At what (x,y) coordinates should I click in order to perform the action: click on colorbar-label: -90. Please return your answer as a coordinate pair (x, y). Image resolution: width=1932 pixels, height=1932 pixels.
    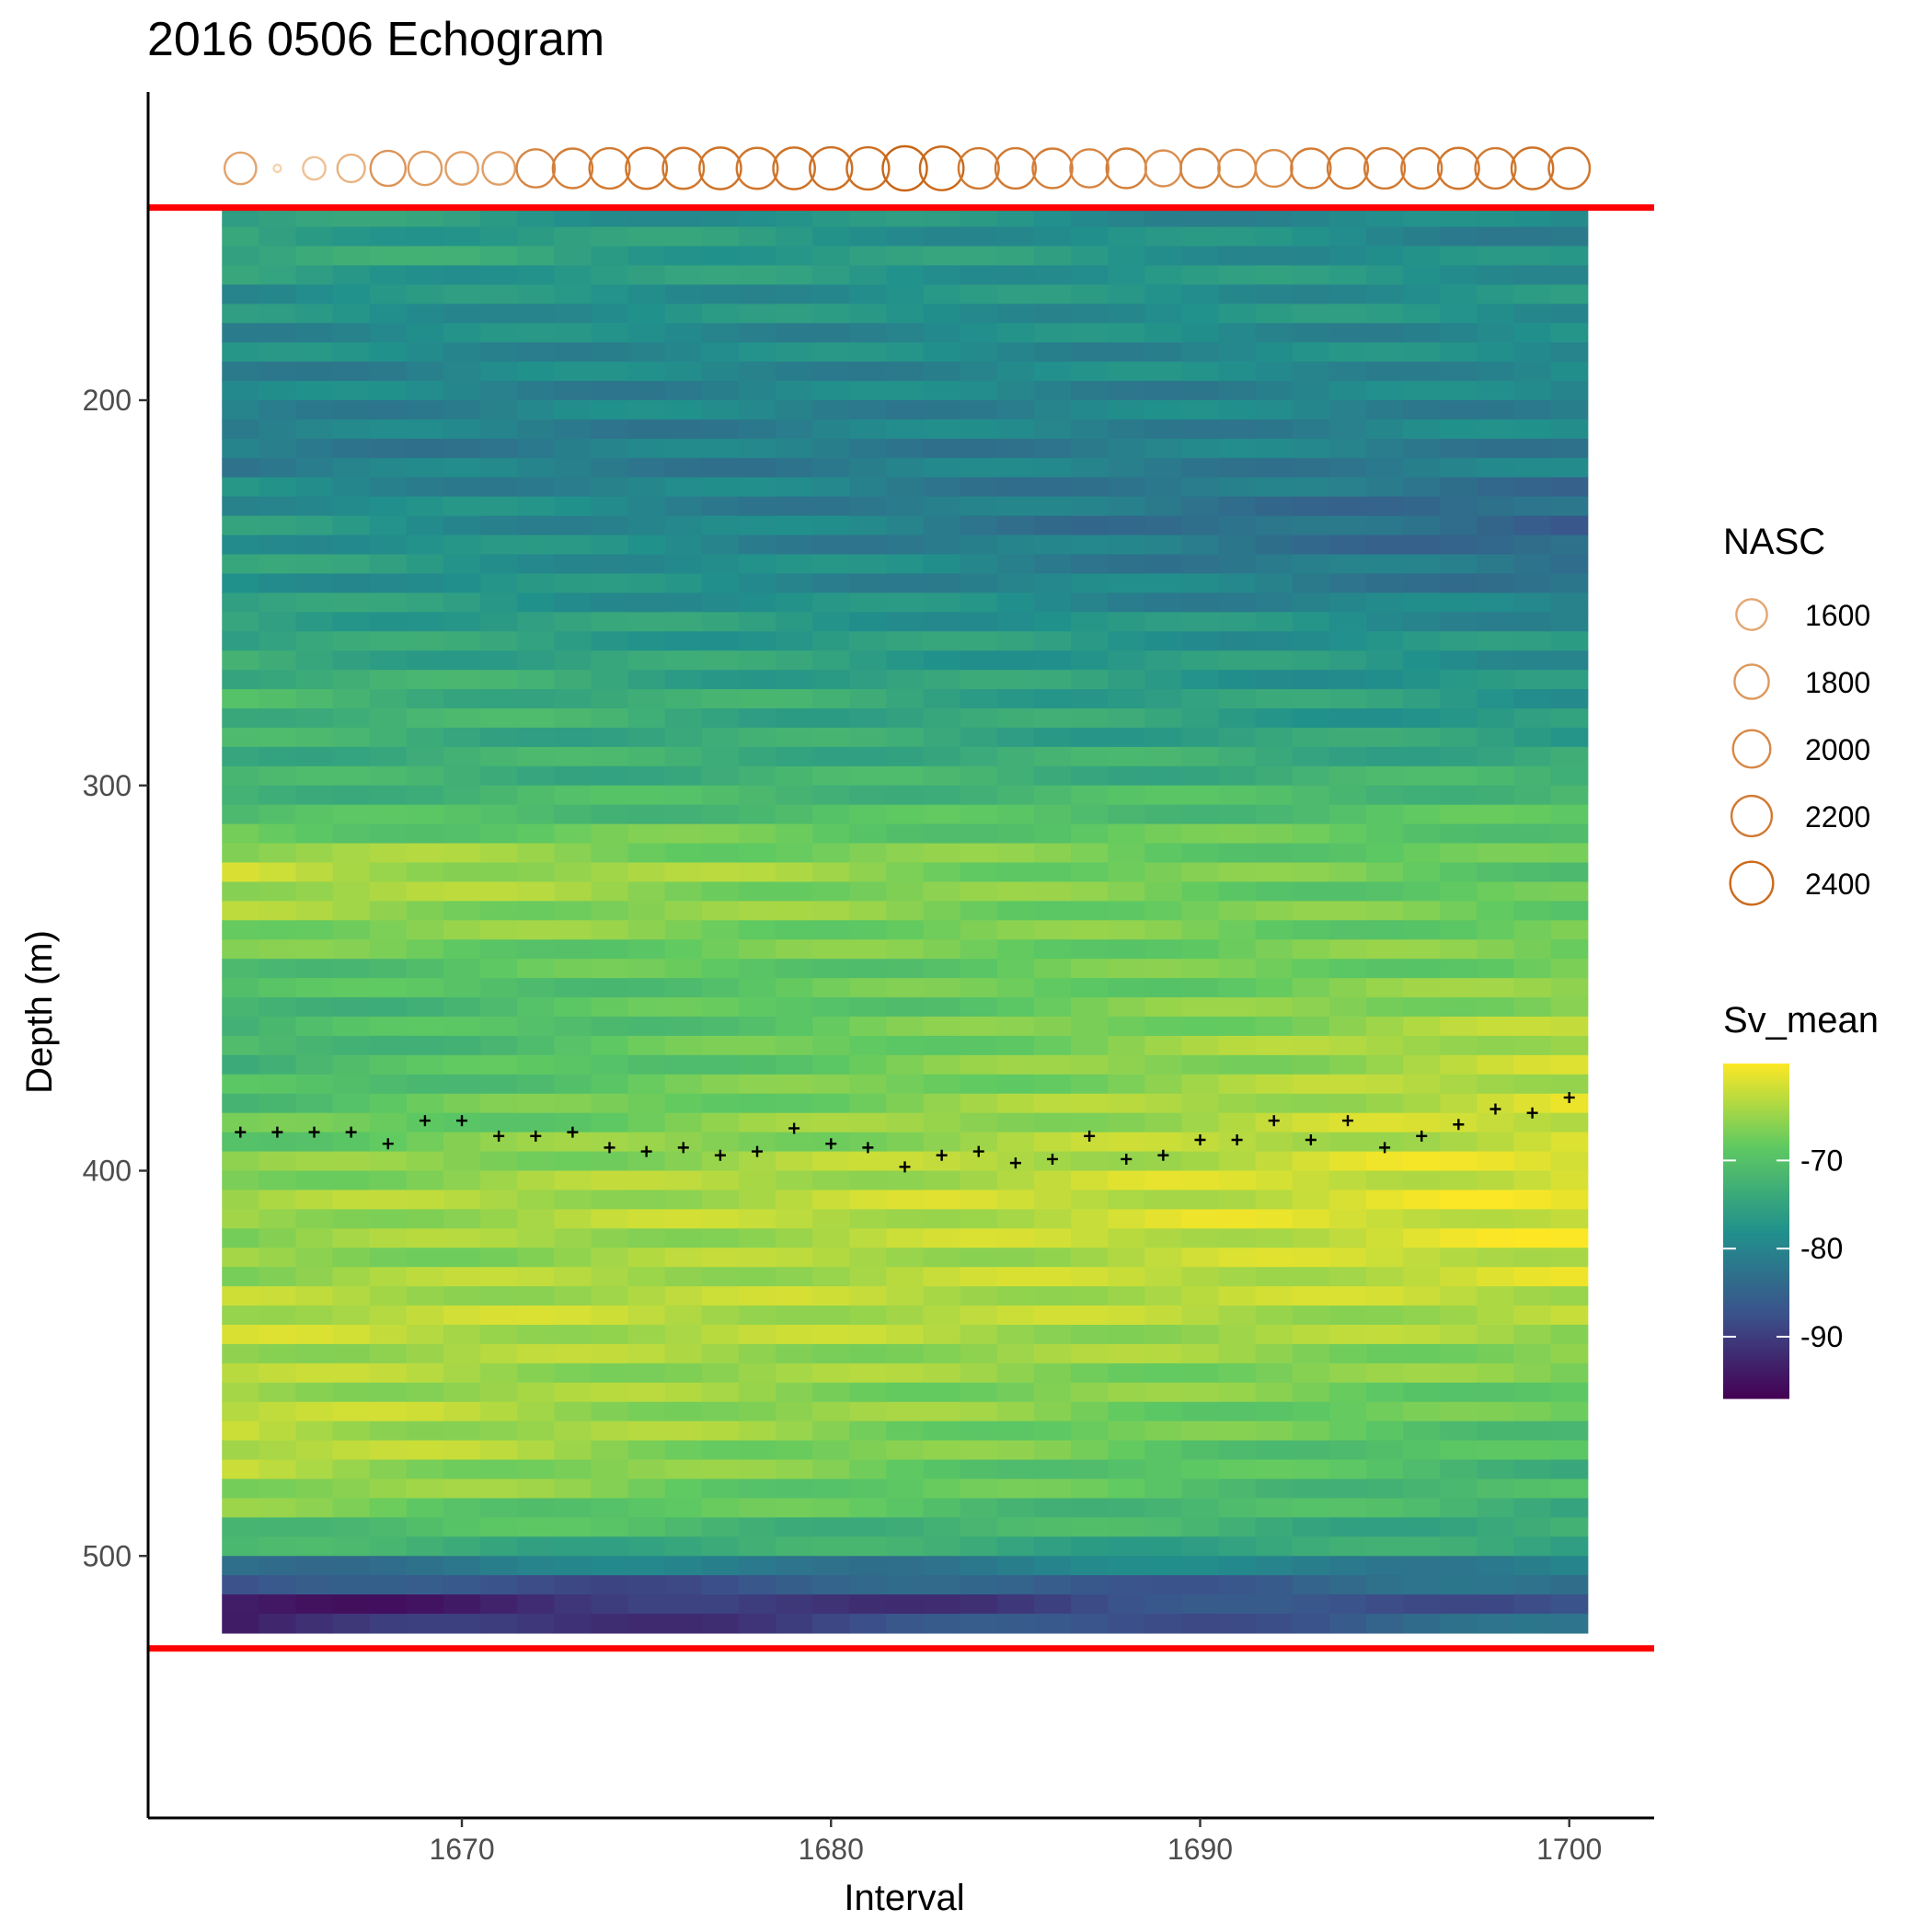
    Looking at the image, I should click on (1821, 1336).